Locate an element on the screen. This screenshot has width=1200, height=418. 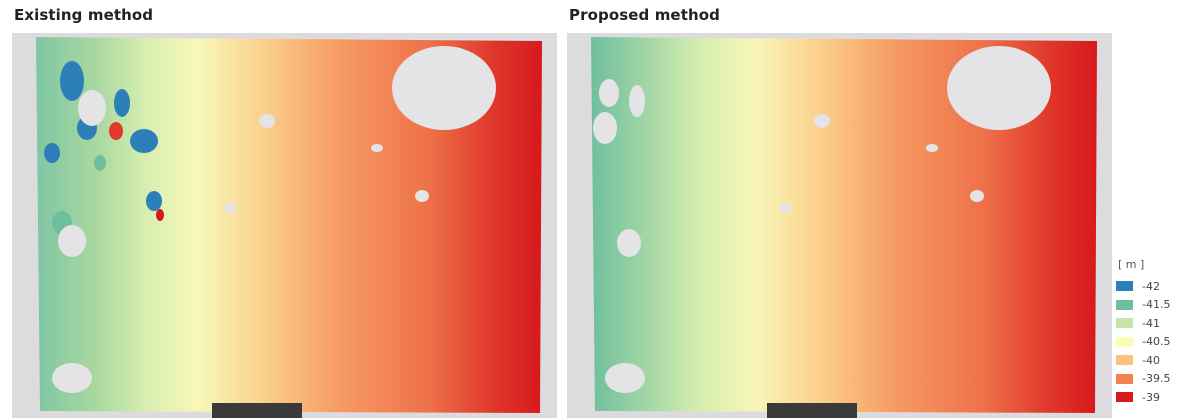
legend-label: -40 is located at coordinates (1151, 360).